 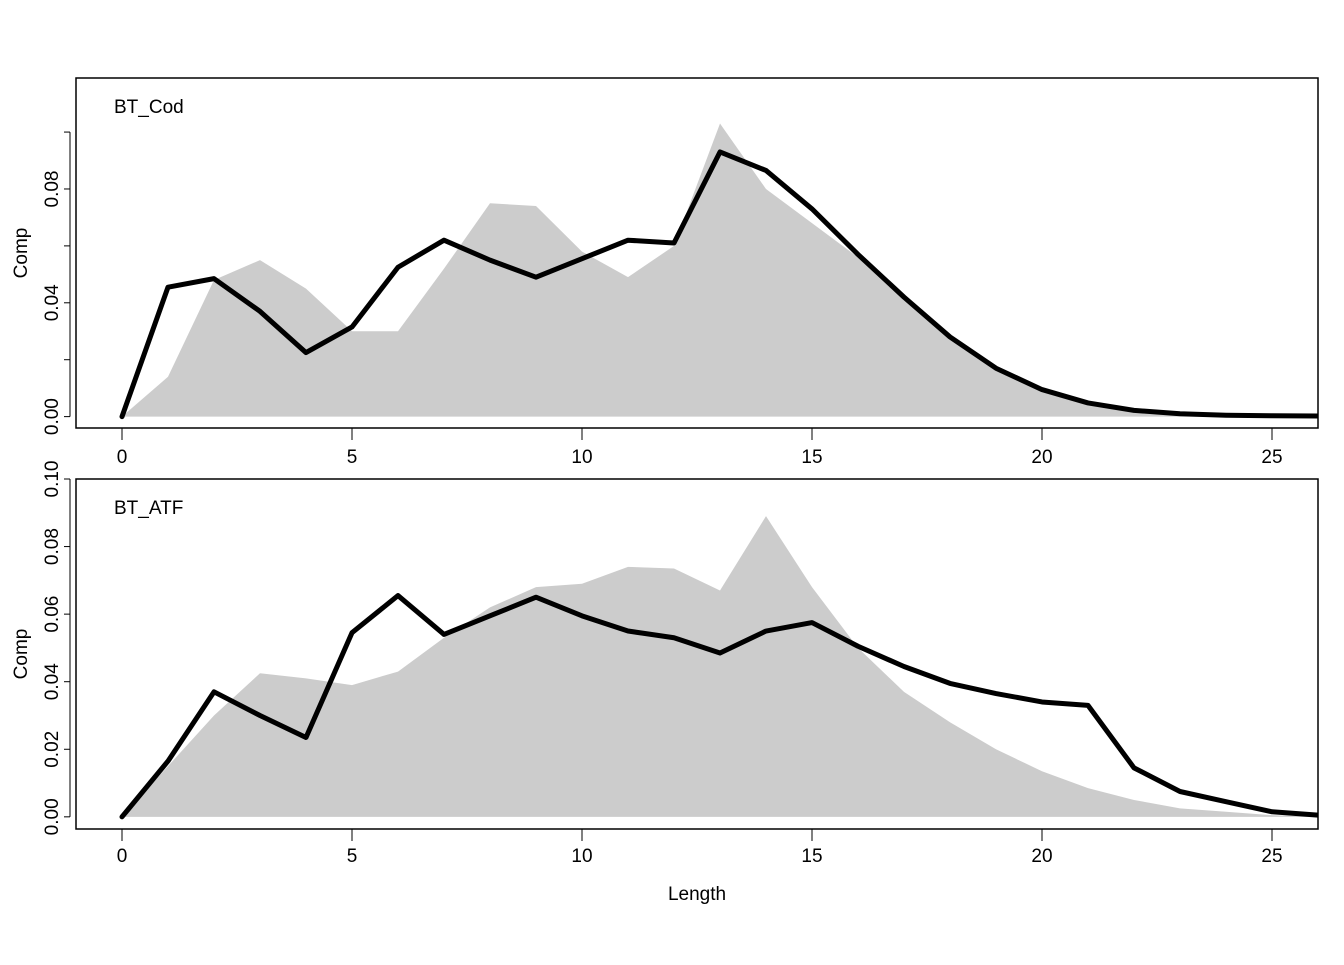 I want to click on y-tick-label: 0.10, so click(x=52, y=479).